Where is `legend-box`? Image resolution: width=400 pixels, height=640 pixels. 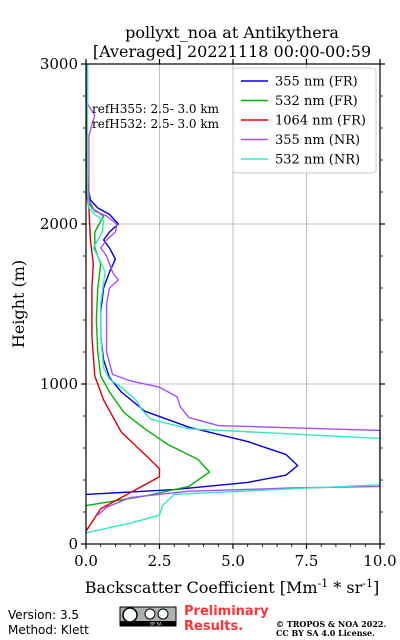
legend-box is located at coordinates (304, 120).